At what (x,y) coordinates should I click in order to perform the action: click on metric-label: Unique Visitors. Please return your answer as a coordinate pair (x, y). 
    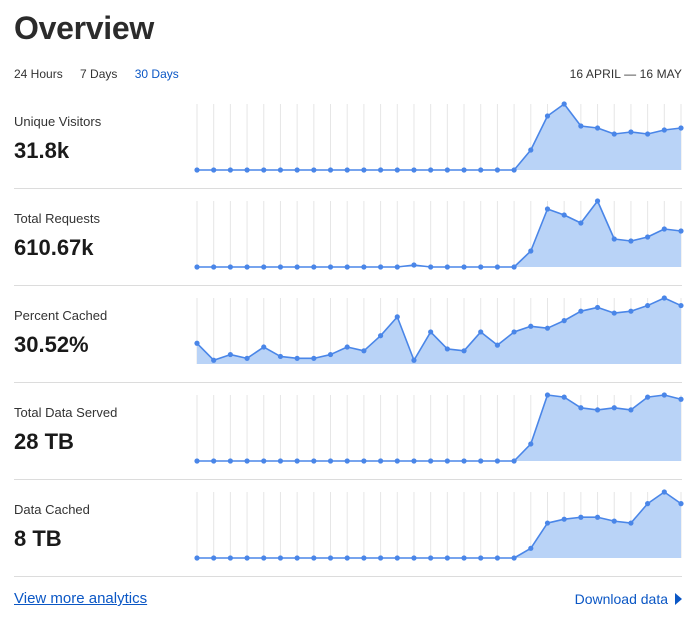
    Looking at the image, I should click on (58, 121).